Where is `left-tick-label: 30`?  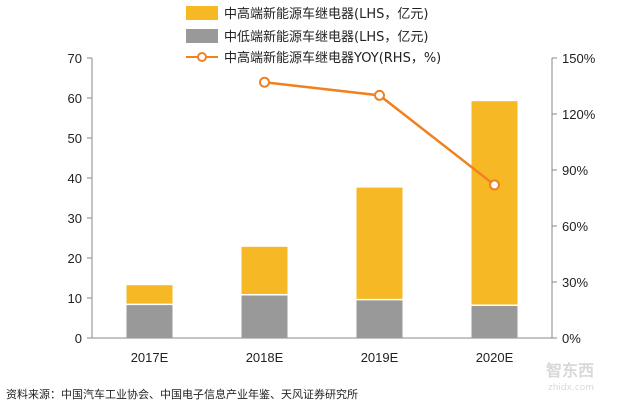 left-tick-label: 30 is located at coordinates (75, 218).